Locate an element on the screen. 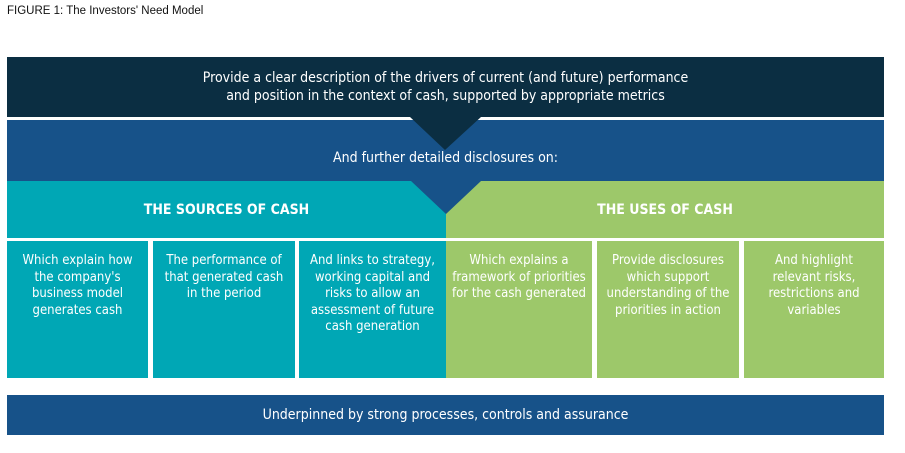 The height and width of the screenshot is (453, 905). sources-heading: THE SOURCES OF CASH is located at coordinates (226, 209).